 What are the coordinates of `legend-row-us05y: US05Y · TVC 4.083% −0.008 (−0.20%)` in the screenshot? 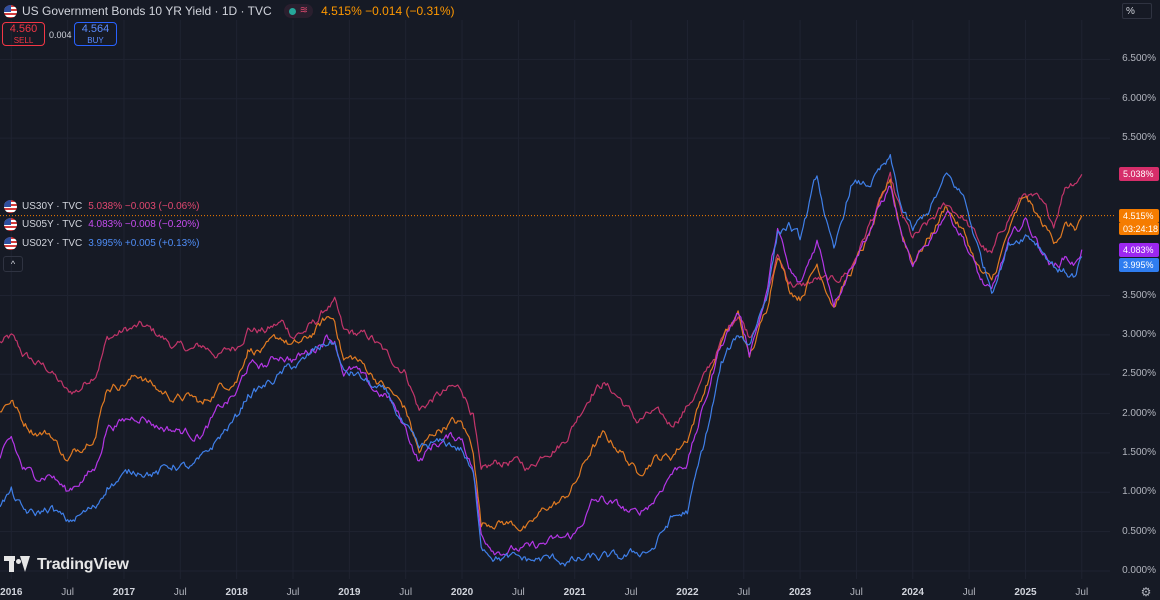 It's located at (101, 224).